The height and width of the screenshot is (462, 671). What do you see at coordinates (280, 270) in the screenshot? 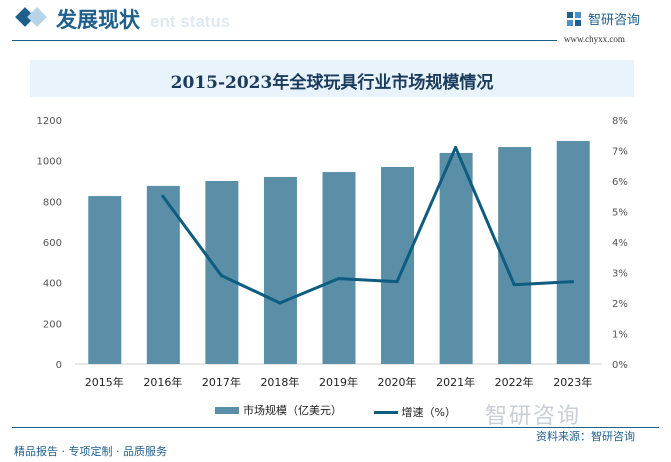
I see `bar-2018年` at bounding box center [280, 270].